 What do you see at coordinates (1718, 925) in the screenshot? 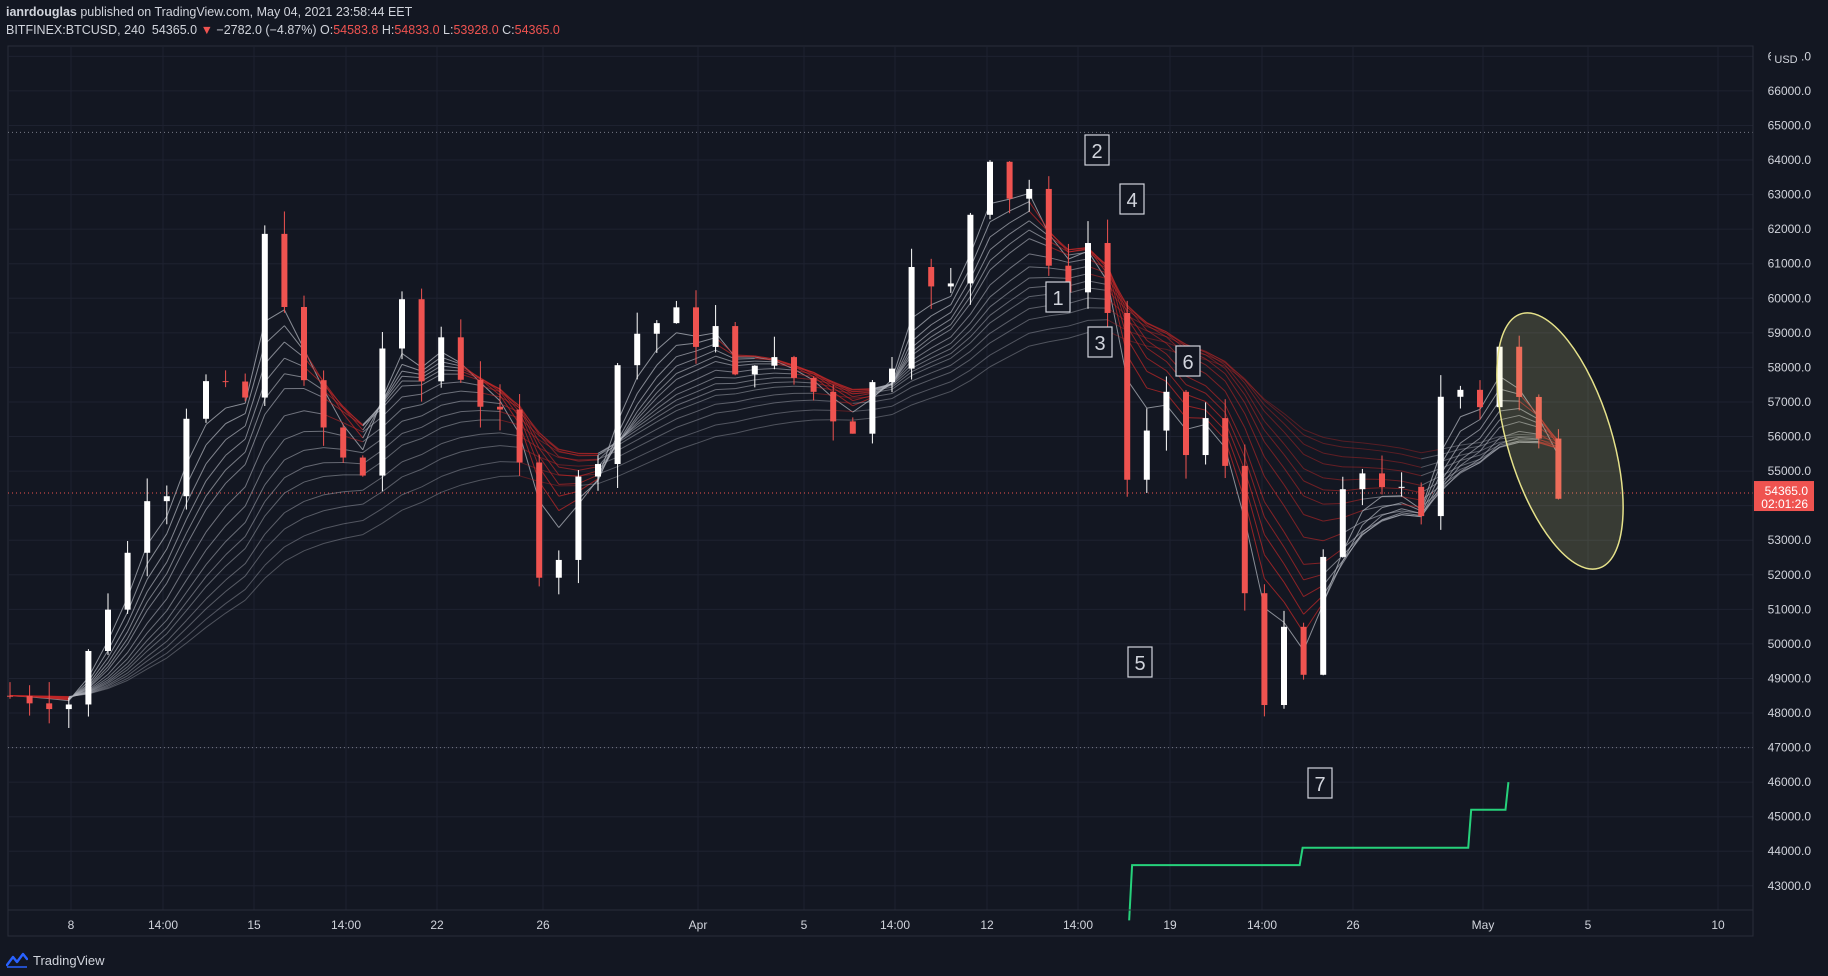
I see `time-tick-label: 10` at bounding box center [1718, 925].